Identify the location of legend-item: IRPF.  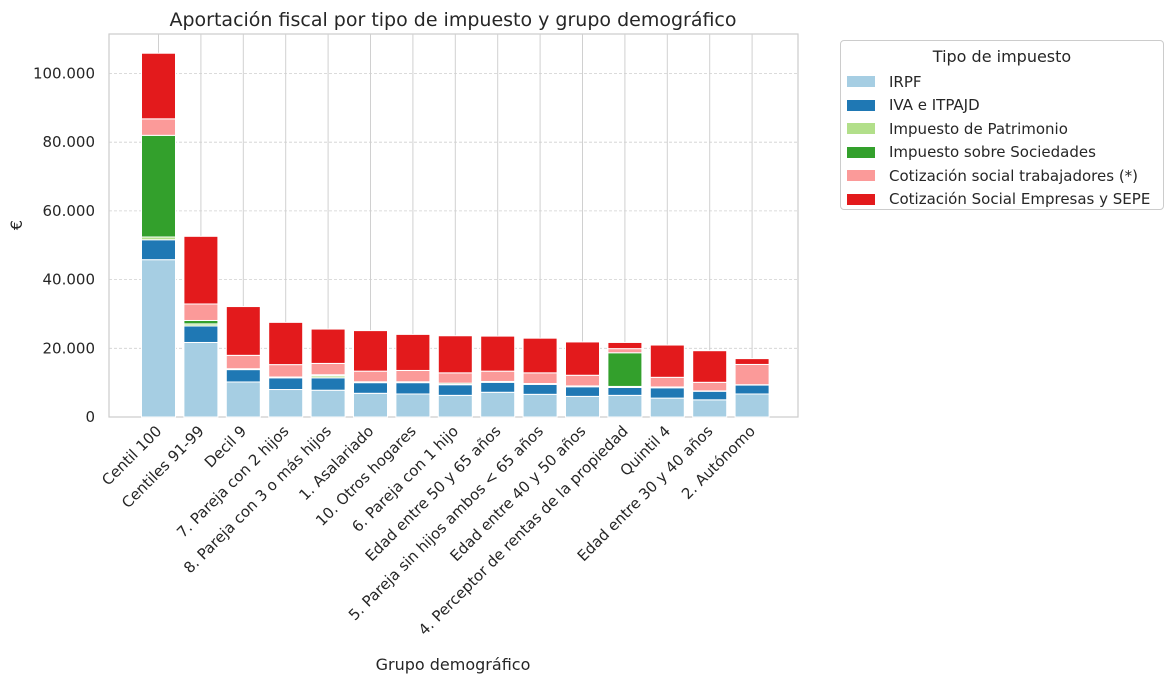
(1002, 82).